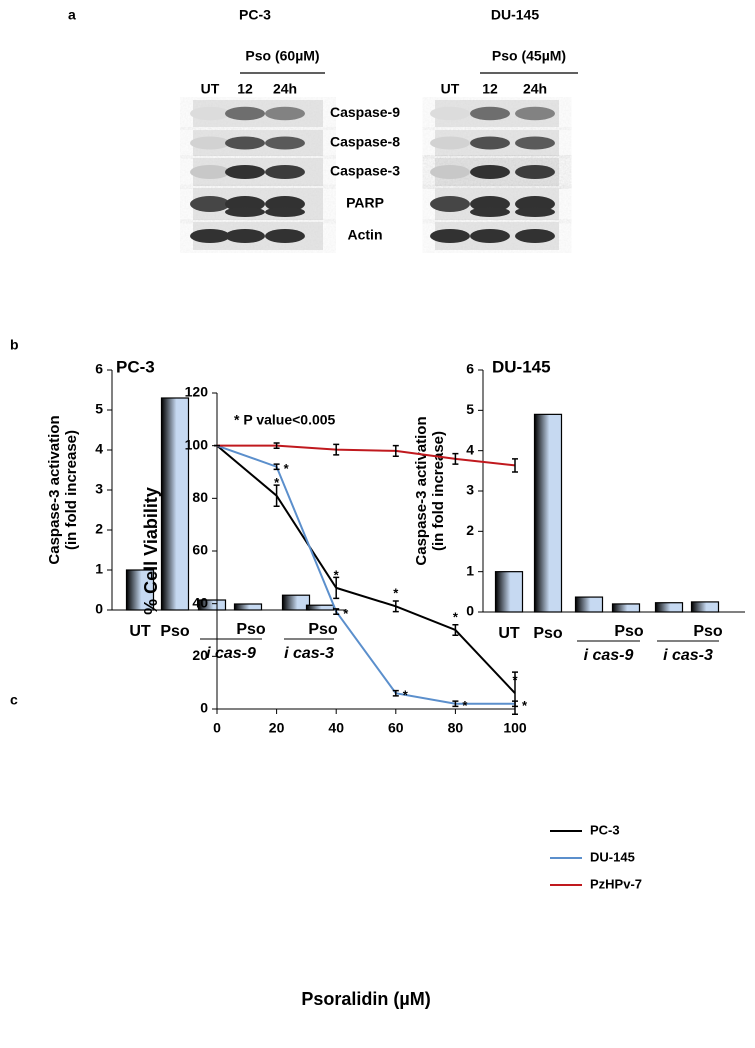 The image size is (755, 1048). What do you see at coordinates (521, 366) in the screenshot?
I see `chart-title: DU-145` at bounding box center [521, 366].